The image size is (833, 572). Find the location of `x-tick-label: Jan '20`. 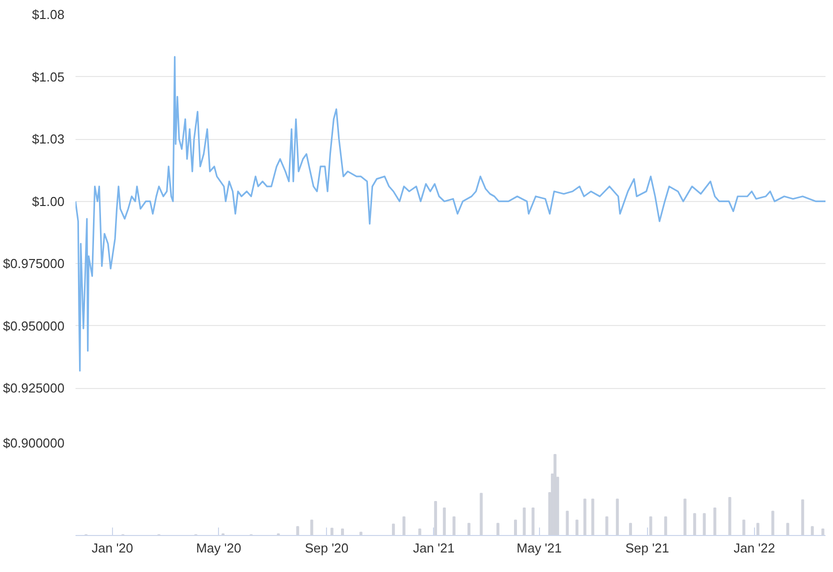

x-tick-label: Jan '20 is located at coordinates (113, 548).